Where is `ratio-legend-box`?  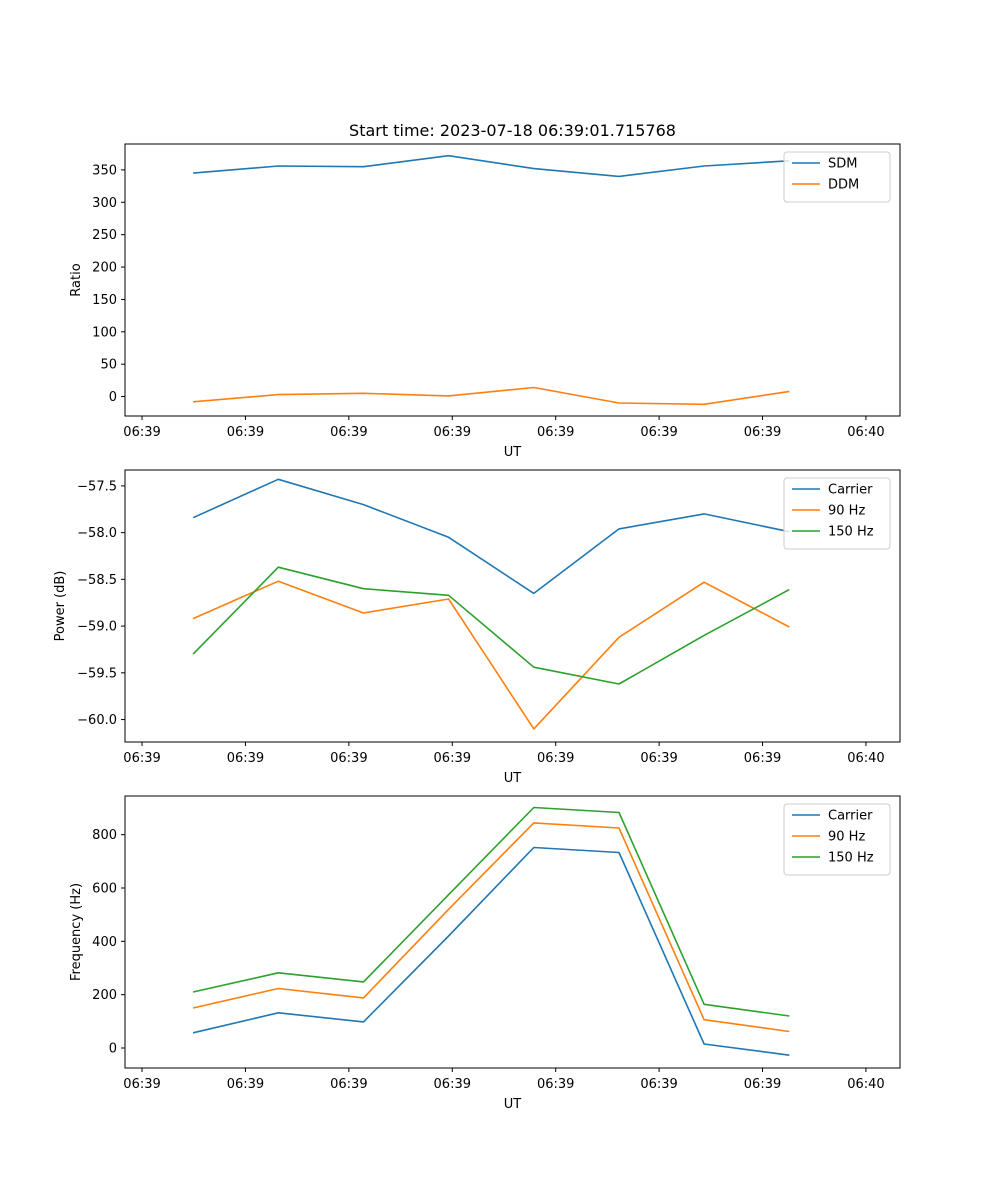 ratio-legend-box is located at coordinates (837, 177).